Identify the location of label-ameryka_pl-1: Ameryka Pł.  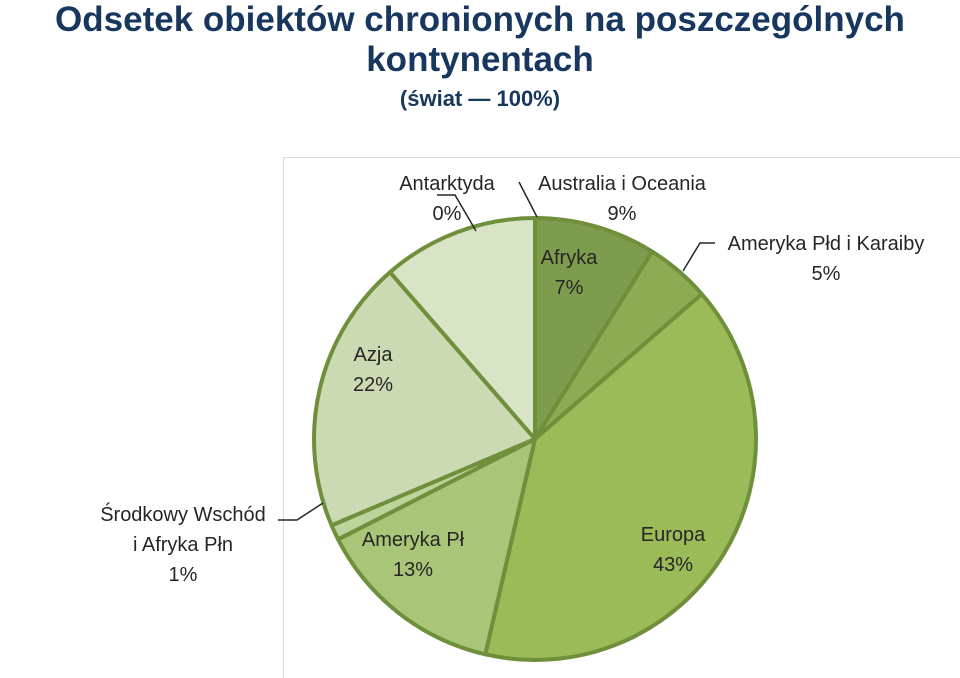
(413, 540).